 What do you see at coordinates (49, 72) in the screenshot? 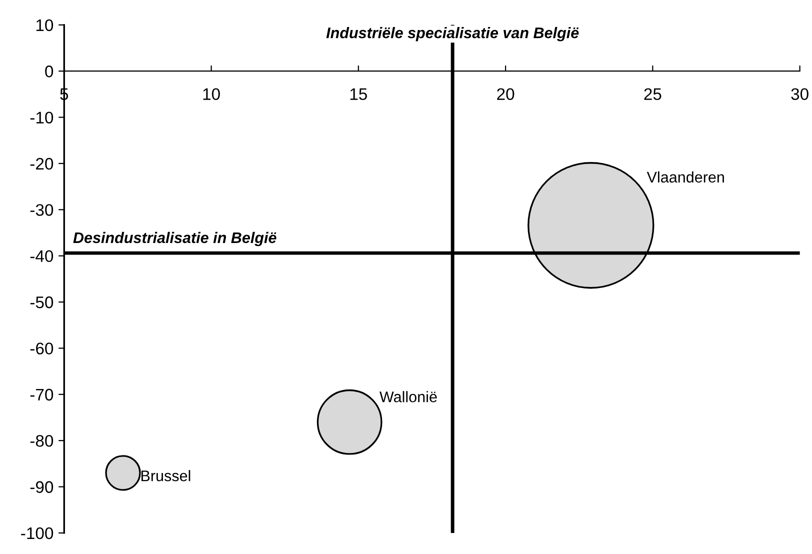
I see `y-tick-label: 0` at bounding box center [49, 72].